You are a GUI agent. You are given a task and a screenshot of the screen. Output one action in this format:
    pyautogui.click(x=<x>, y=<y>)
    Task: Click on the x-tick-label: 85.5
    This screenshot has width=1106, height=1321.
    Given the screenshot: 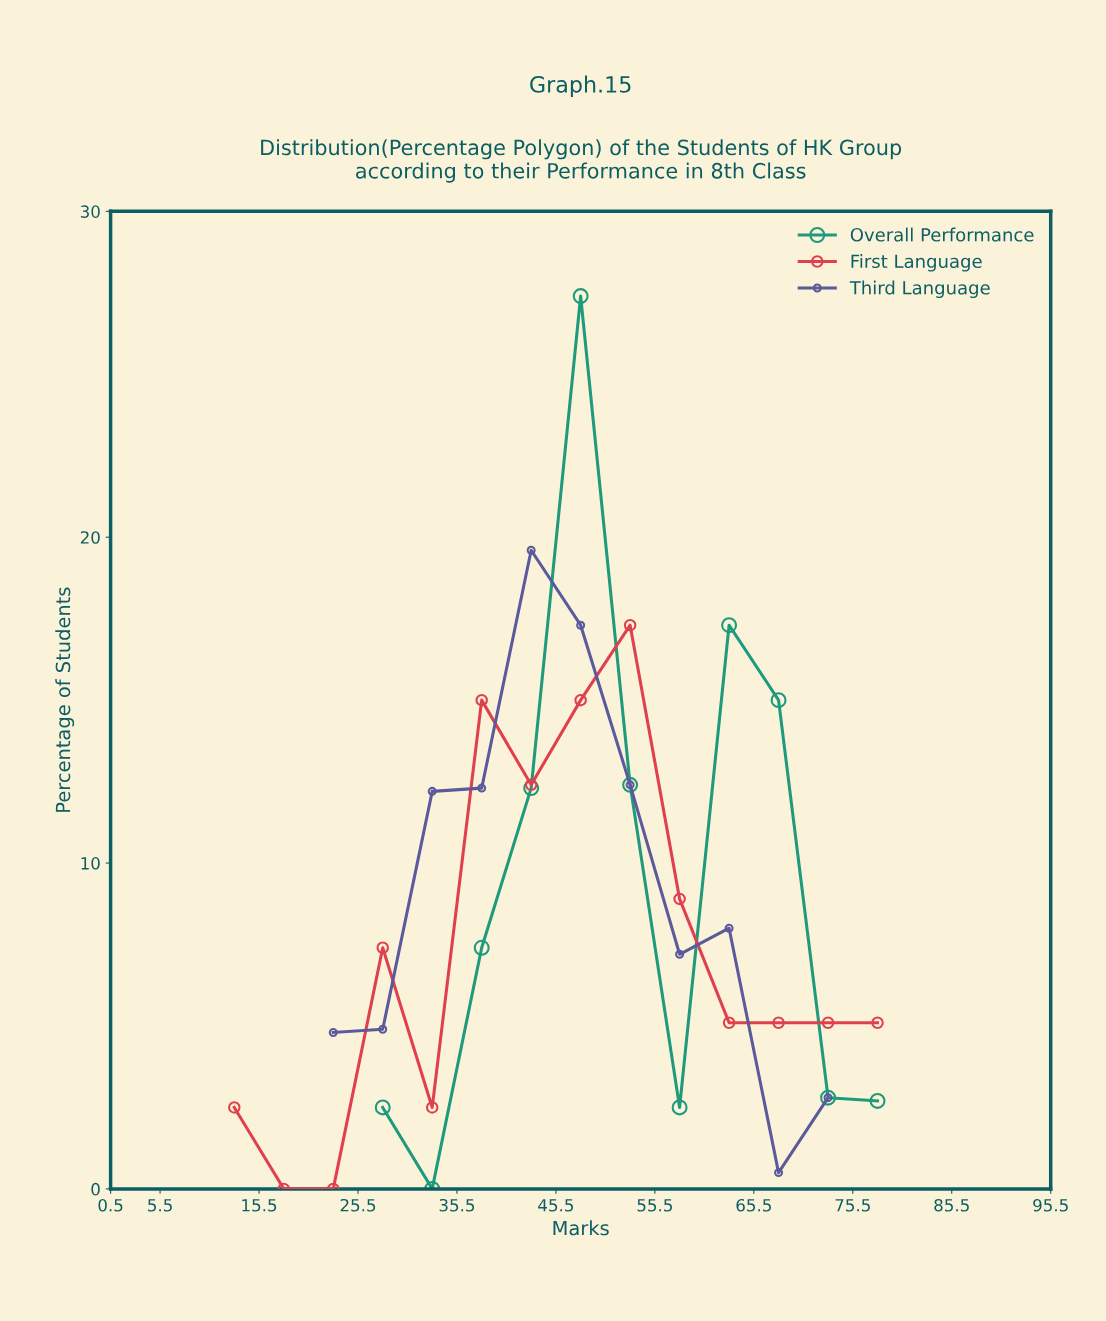 What is the action you would take?
    pyautogui.click(x=951, y=1205)
    